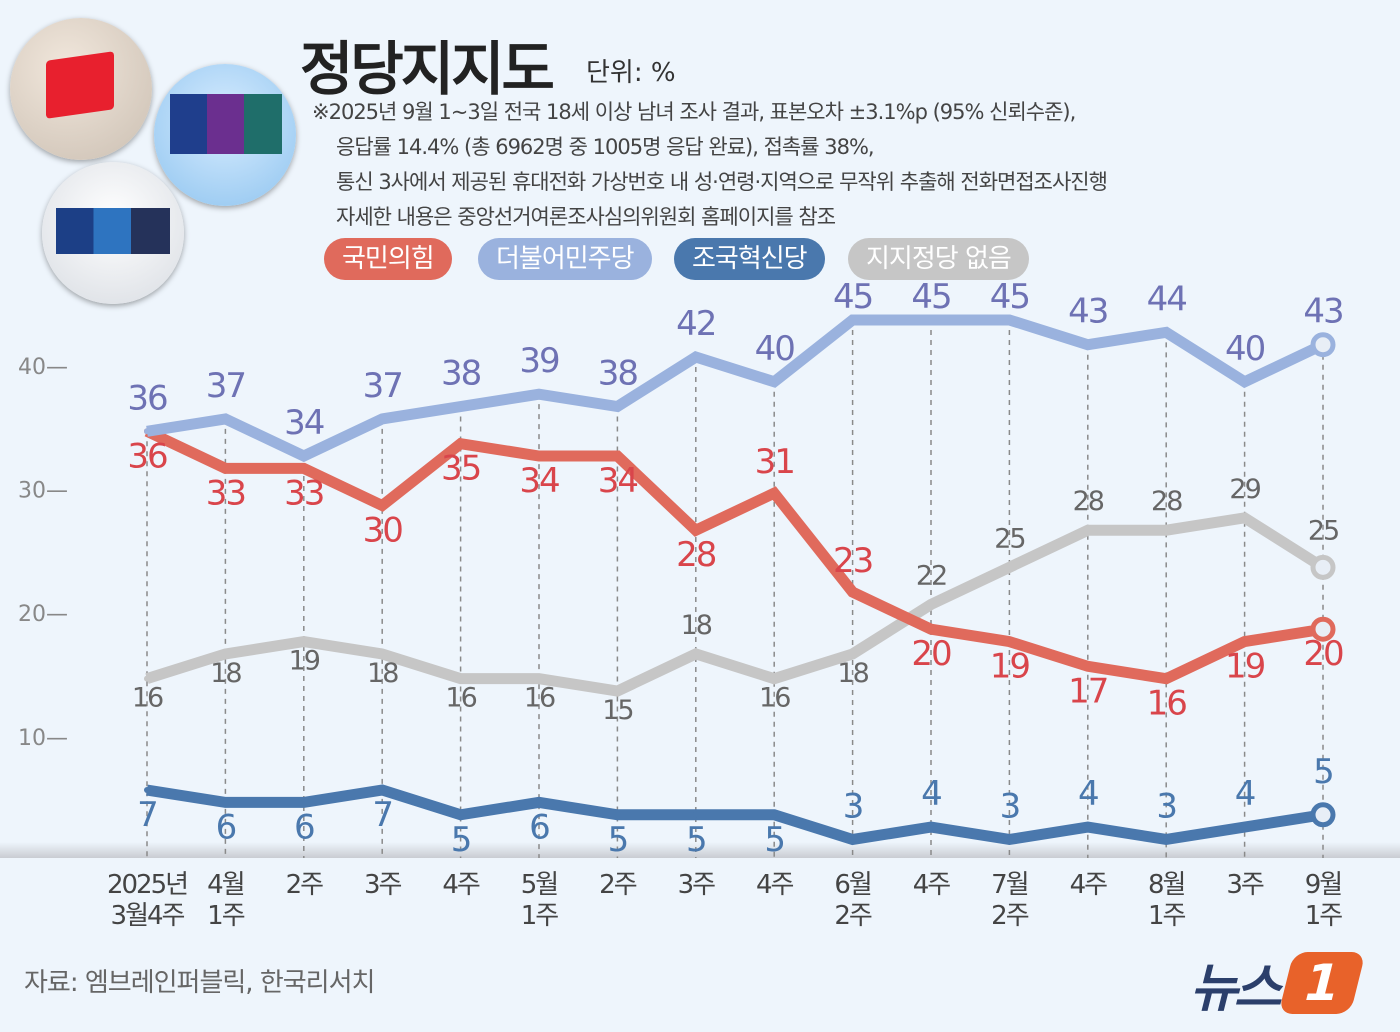 The height and width of the screenshot is (1032, 1400). What do you see at coordinates (1167, 299) in the screenshot?
I see `data-label: 44` at bounding box center [1167, 299].